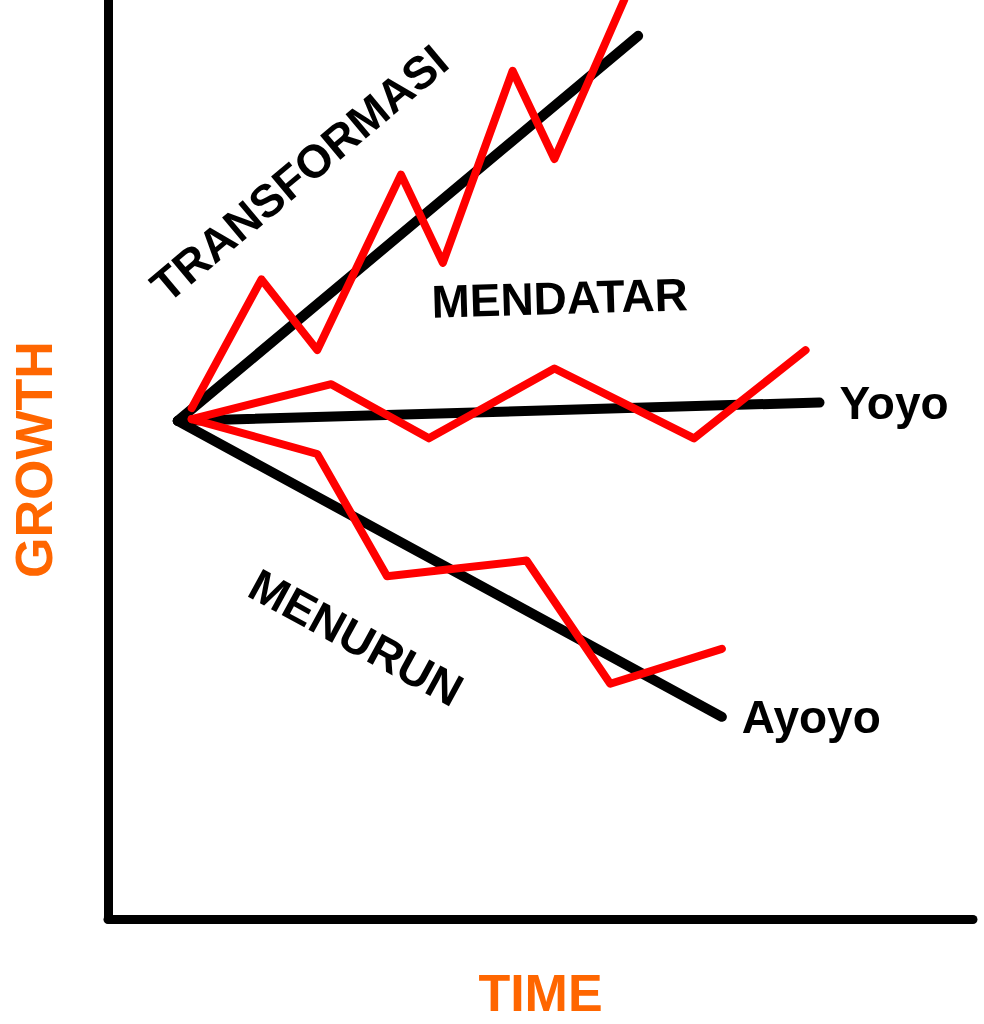 This screenshot has height=1024, width=984. Describe the element at coordinates (540, 993) in the screenshot. I see `x-axis-title: TIME` at that location.